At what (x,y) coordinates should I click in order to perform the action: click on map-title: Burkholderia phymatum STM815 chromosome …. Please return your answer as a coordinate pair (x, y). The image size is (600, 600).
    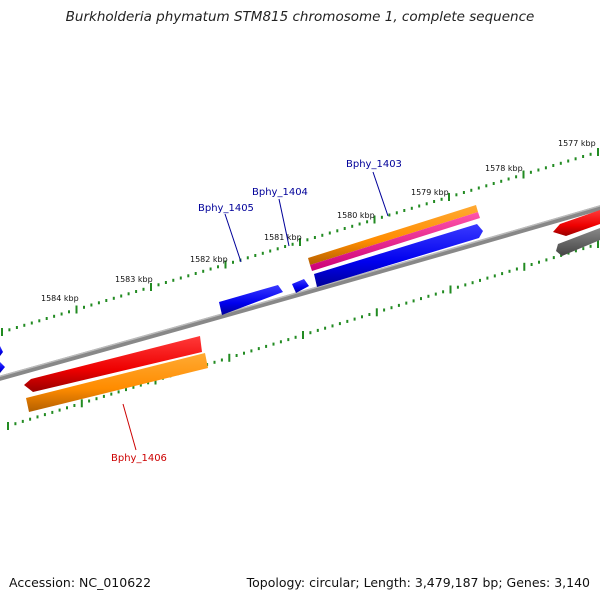
    Looking at the image, I should click on (300, 17).